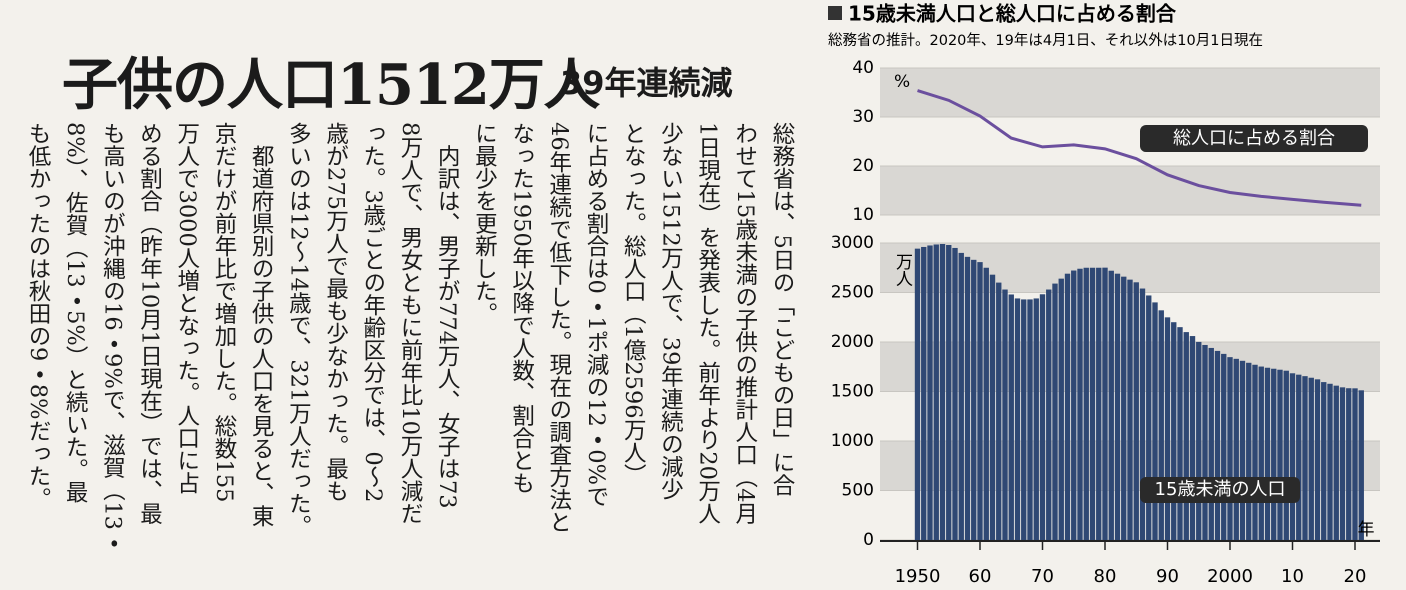 This screenshot has width=1406, height=590. I want to click on x-tick-label: 20, so click(1355, 576).